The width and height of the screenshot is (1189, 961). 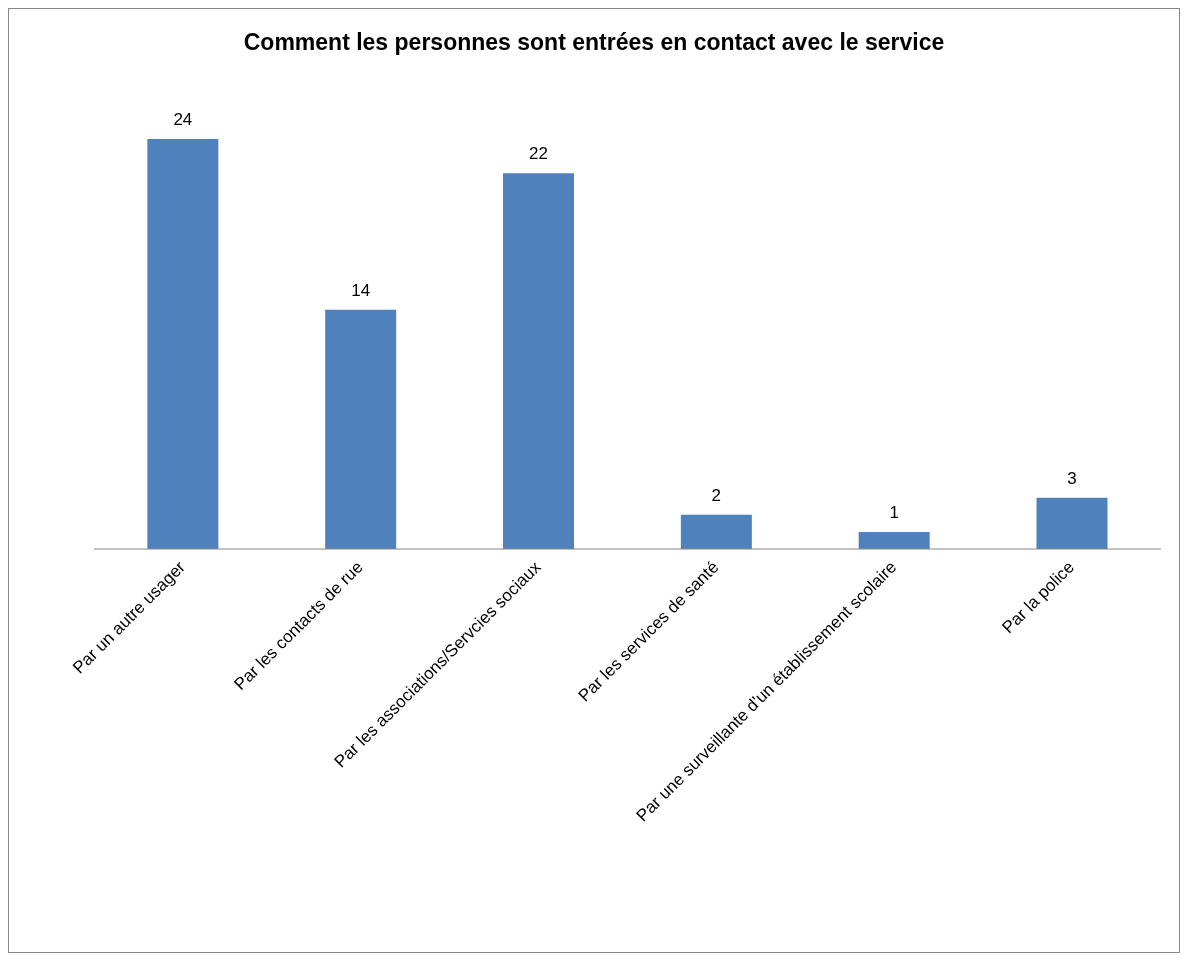 I want to click on data-label: 14, so click(x=361, y=290).